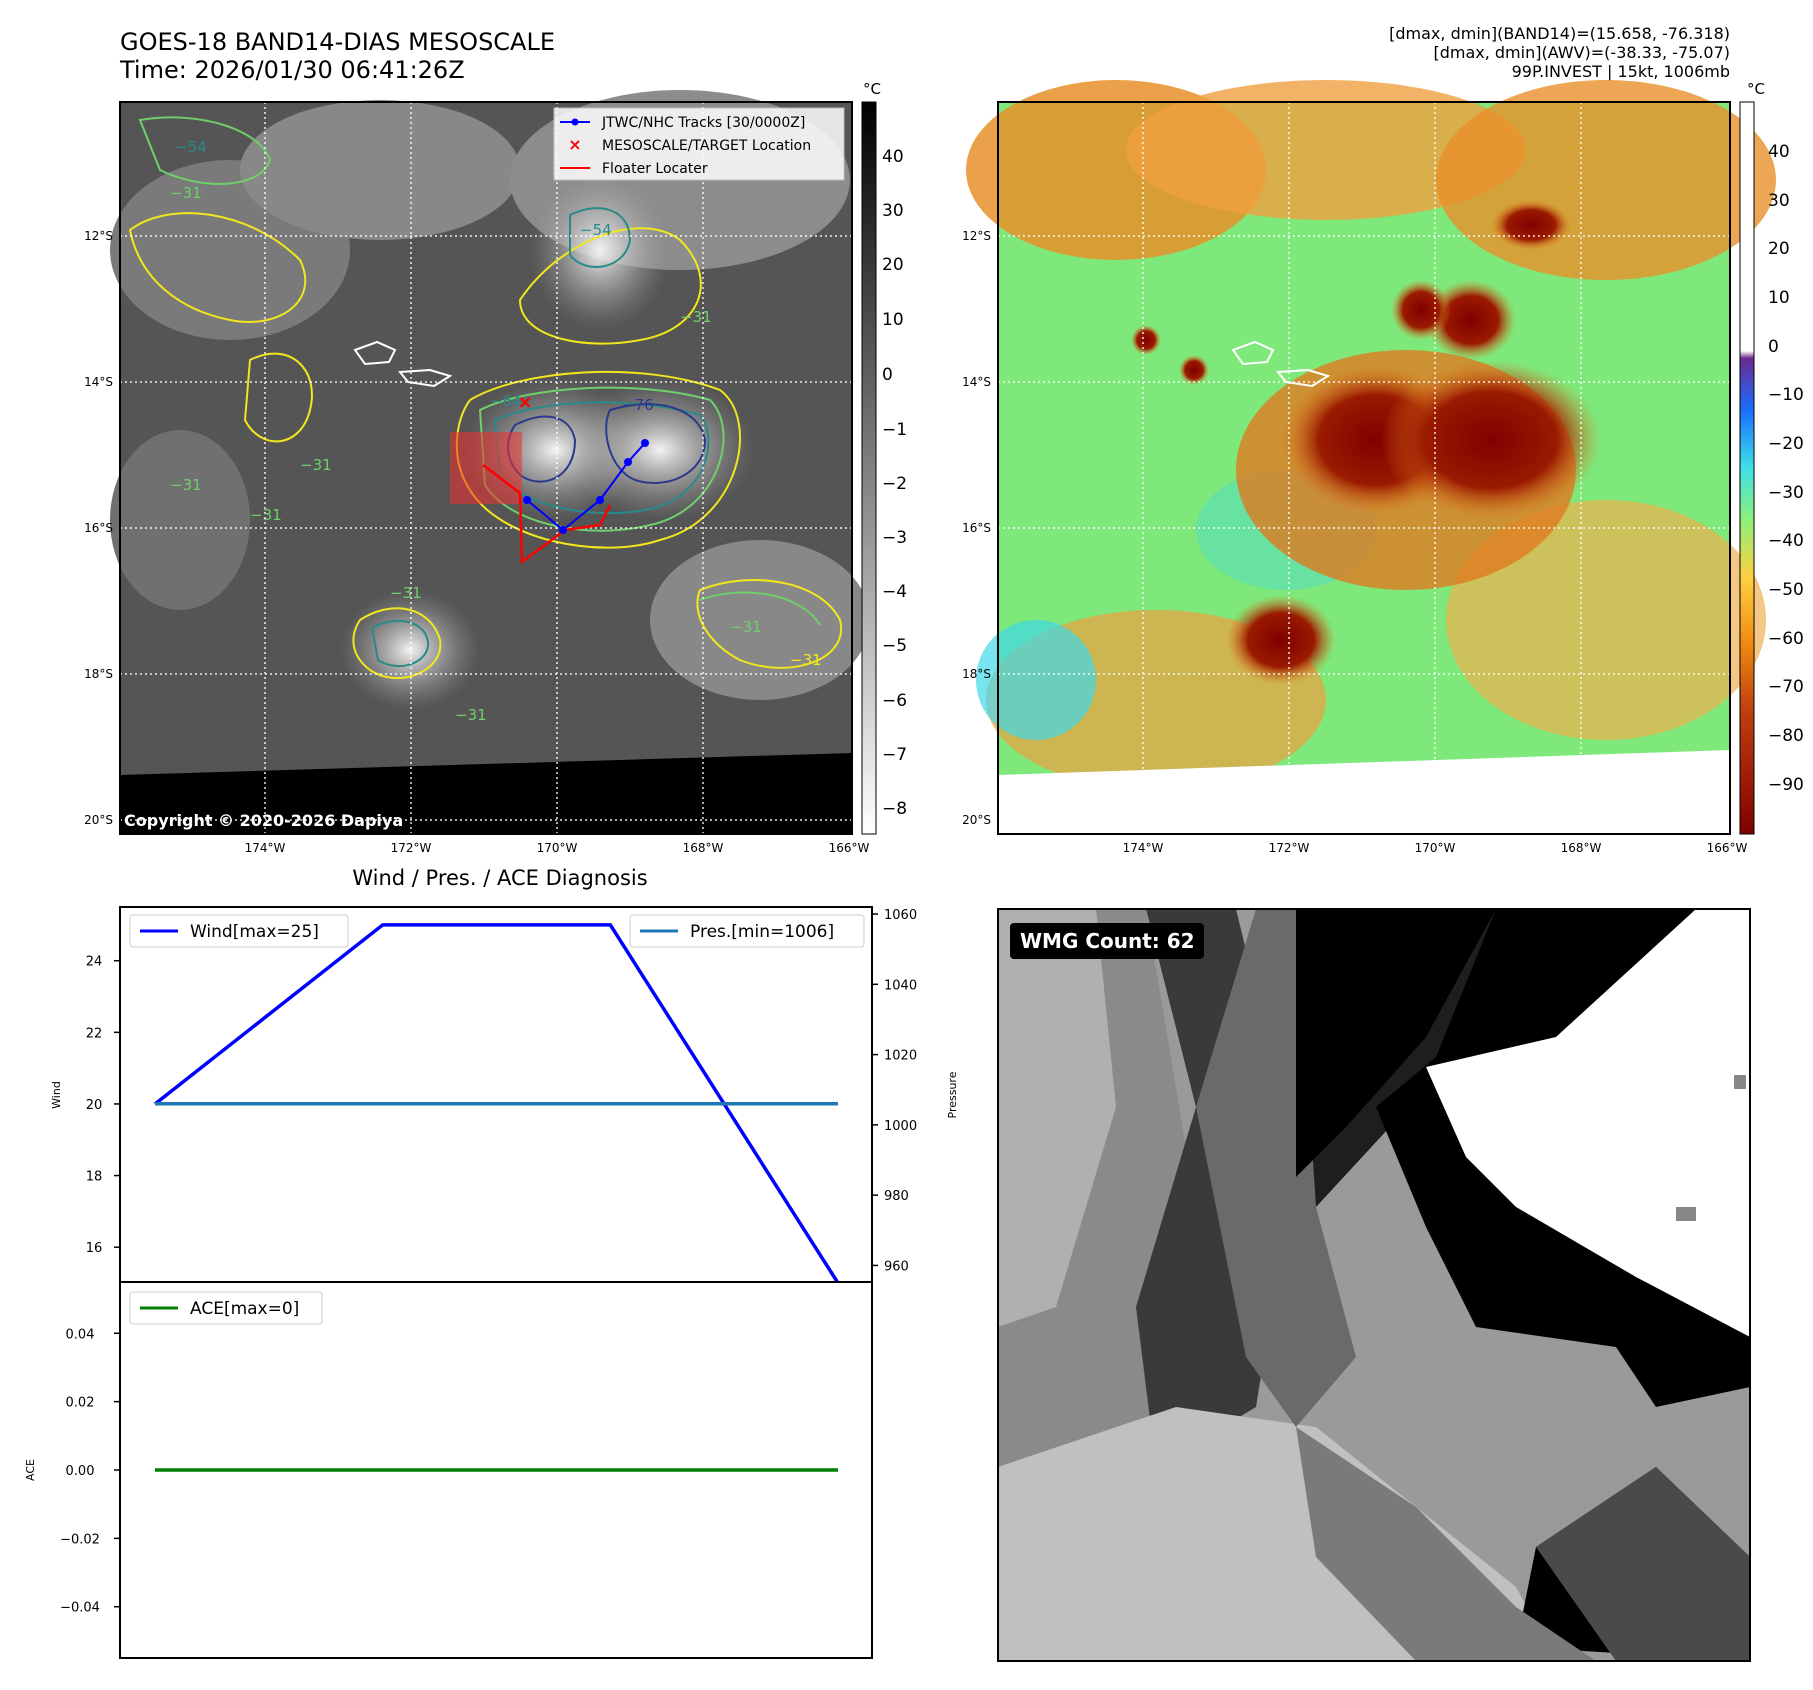 This screenshot has height=1690, width=1813. I want to click on wind-legend-label: Wind[max=25], so click(254, 932).